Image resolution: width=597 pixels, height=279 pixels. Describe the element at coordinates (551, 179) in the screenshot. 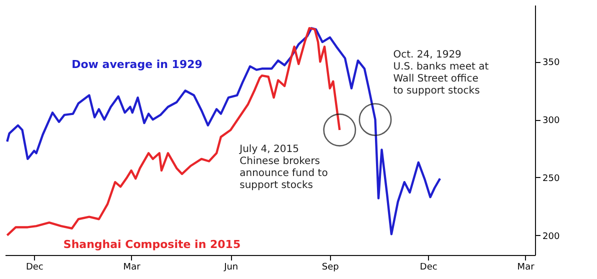

I see `y-tick-label: 250` at that location.